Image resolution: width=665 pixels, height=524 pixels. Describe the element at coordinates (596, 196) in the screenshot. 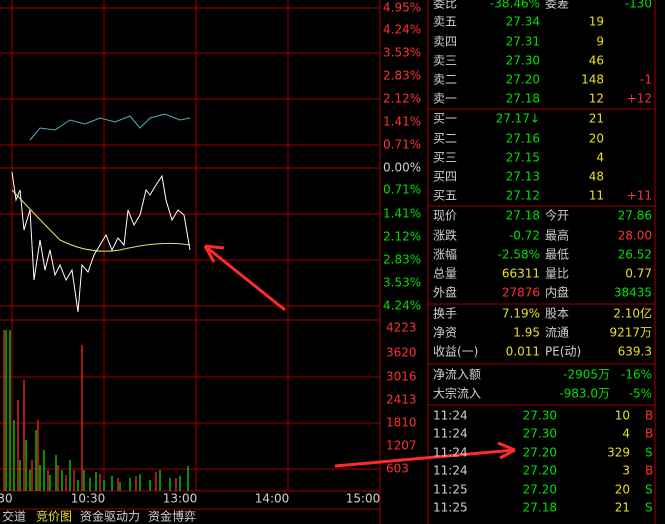

I see `order-book-cell: 11` at that location.